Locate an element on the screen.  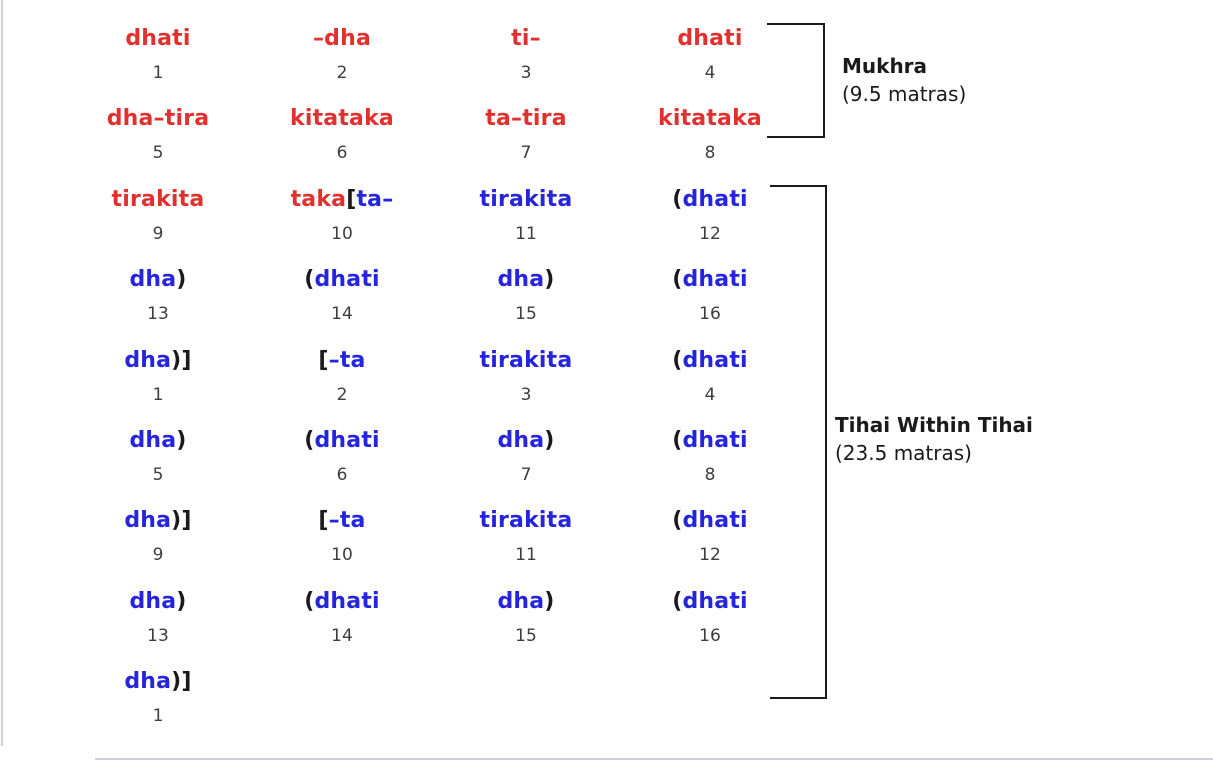
bol-cell: dha)] 9 is located at coordinates (158, 548).